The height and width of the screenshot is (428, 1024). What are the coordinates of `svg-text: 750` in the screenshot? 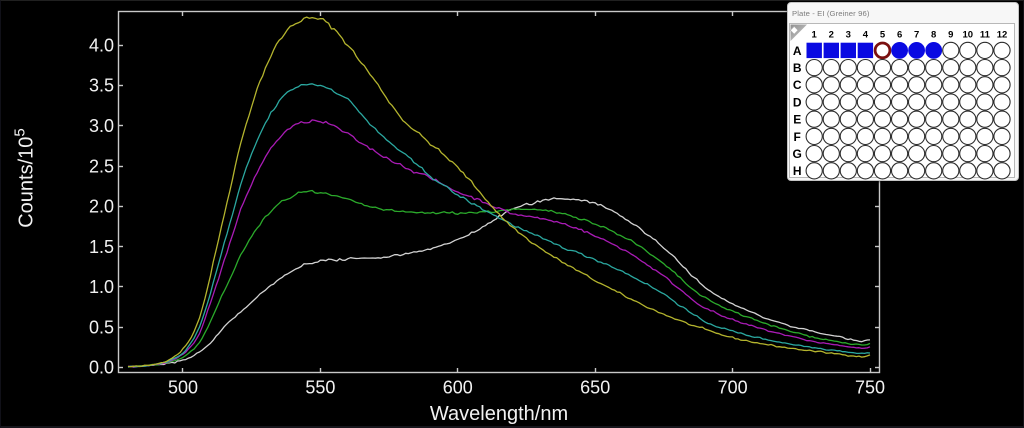 It's located at (870, 388).